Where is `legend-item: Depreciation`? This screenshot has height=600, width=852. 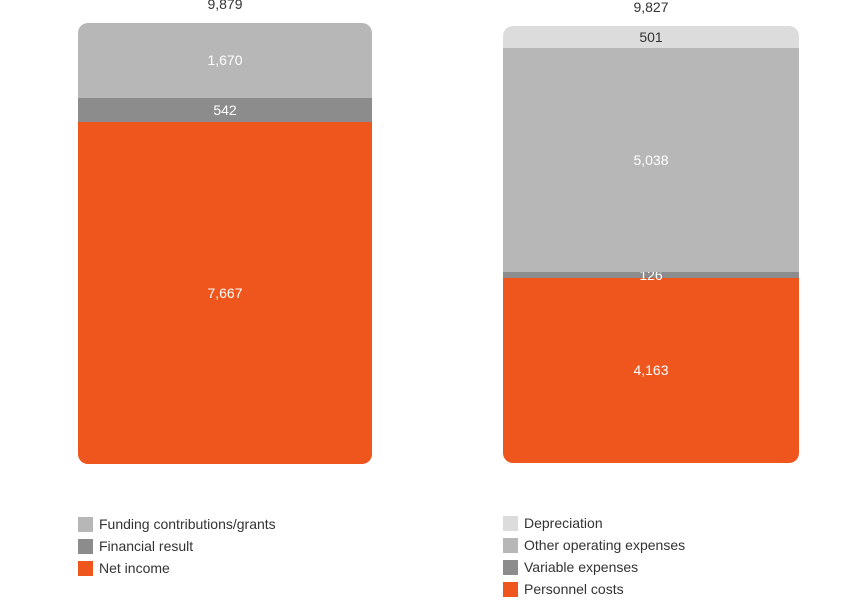 legend-item: Depreciation is located at coordinates (594, 523).